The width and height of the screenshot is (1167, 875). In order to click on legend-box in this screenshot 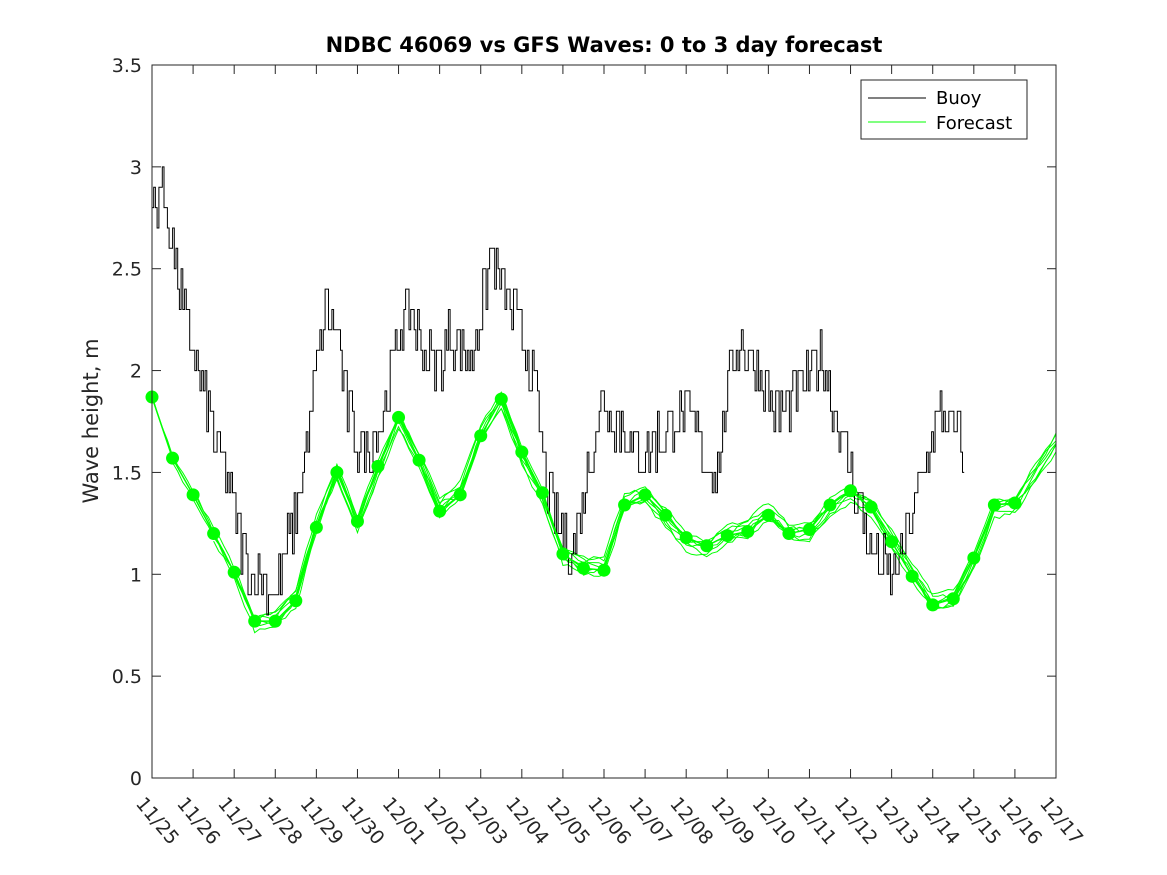, I will do `click(944, 109)`.